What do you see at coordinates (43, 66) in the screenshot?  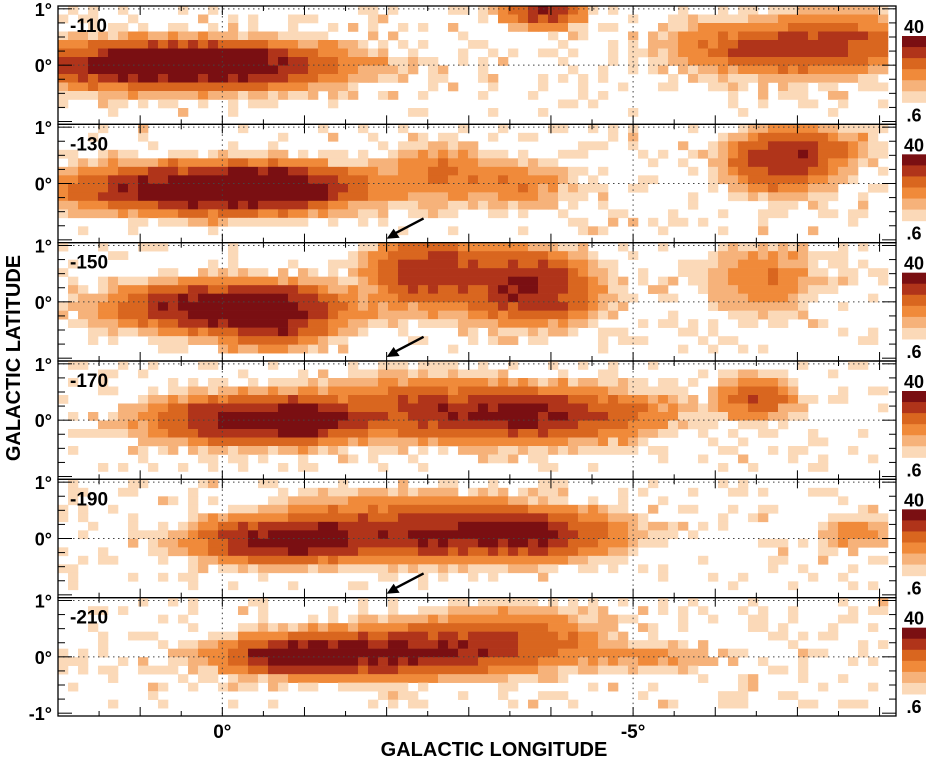 I see `y-tick-label: 0°` at bounding box center [43, 66].